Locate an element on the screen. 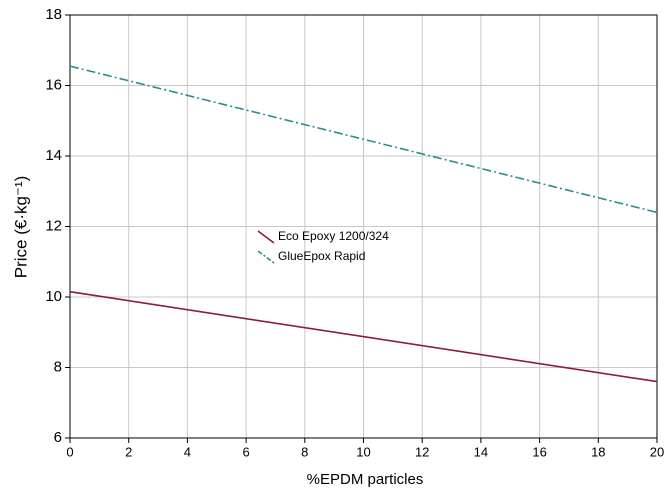 The height and width of the screenshot is (490, 665). y-tick-label: 8 is located at coordinates (58, 366).